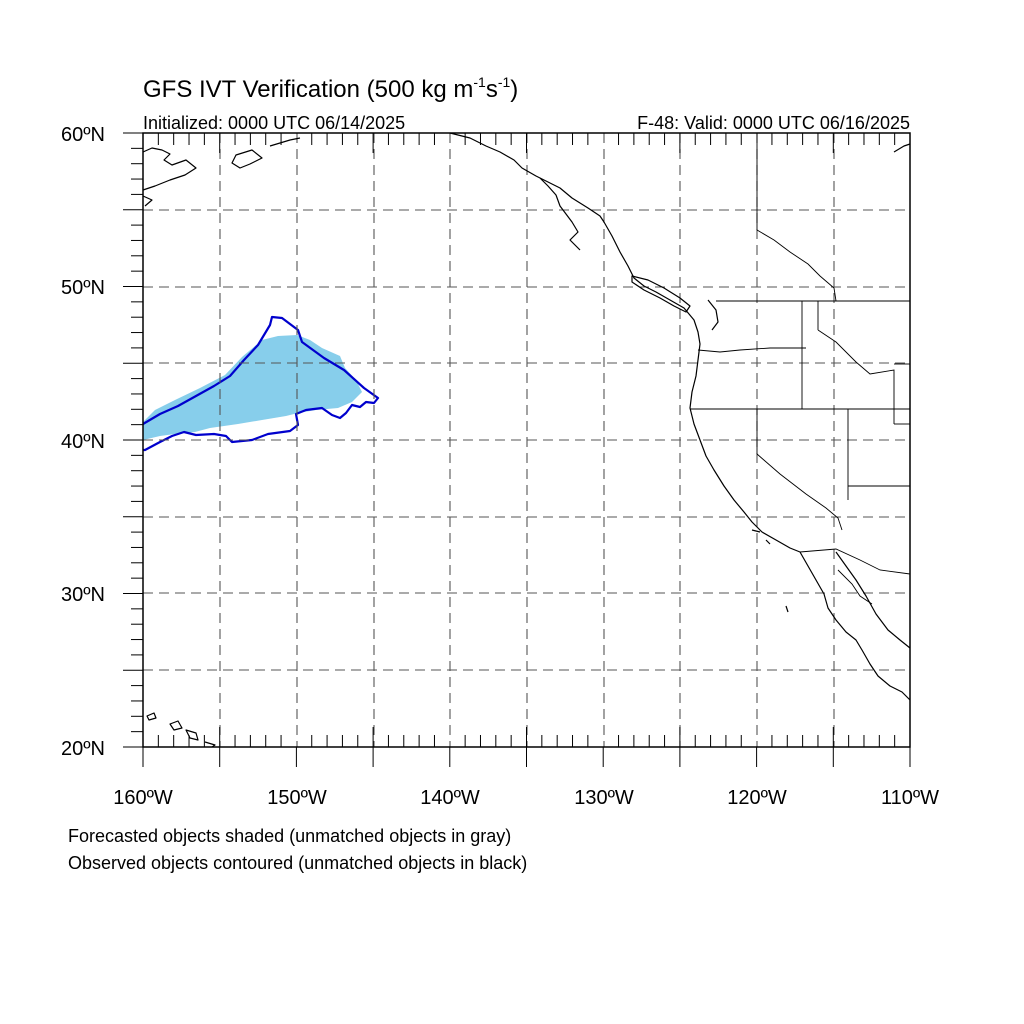  What do you see at coordinates (83, 288) in the screenshot?
I see `lat-label: 50ºN` at bounding box center [83, 288].